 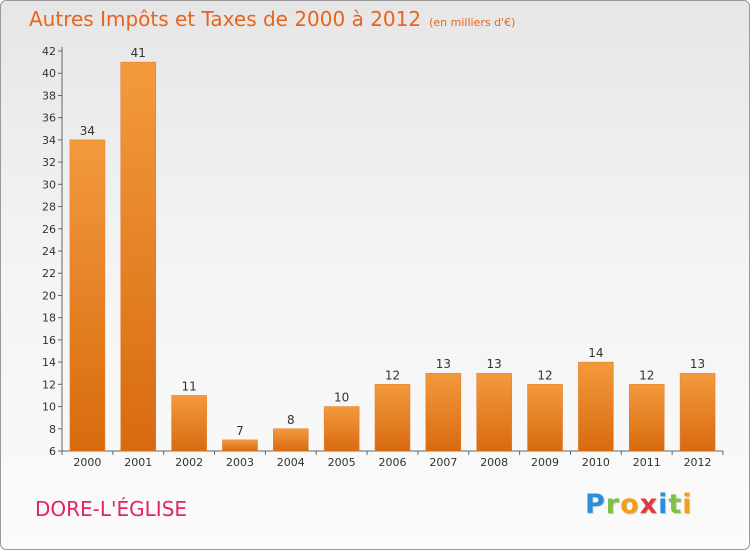 What do you see at coordinates (675, 504) in the screenshot?
I see `logo-letter: t` at bounding box center [675, 504].